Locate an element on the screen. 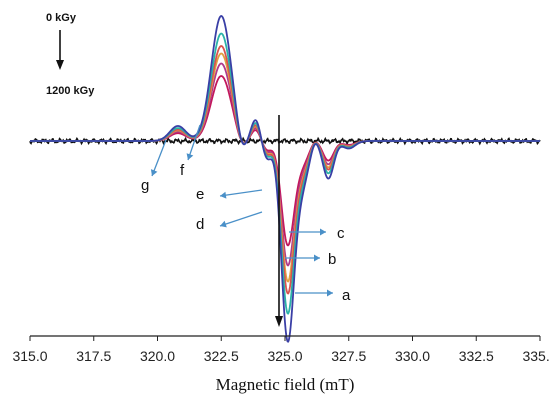 The height and width of the screenshot is (408, 550). x-tick-label: 327.5 is located at coordinates (348, 356).